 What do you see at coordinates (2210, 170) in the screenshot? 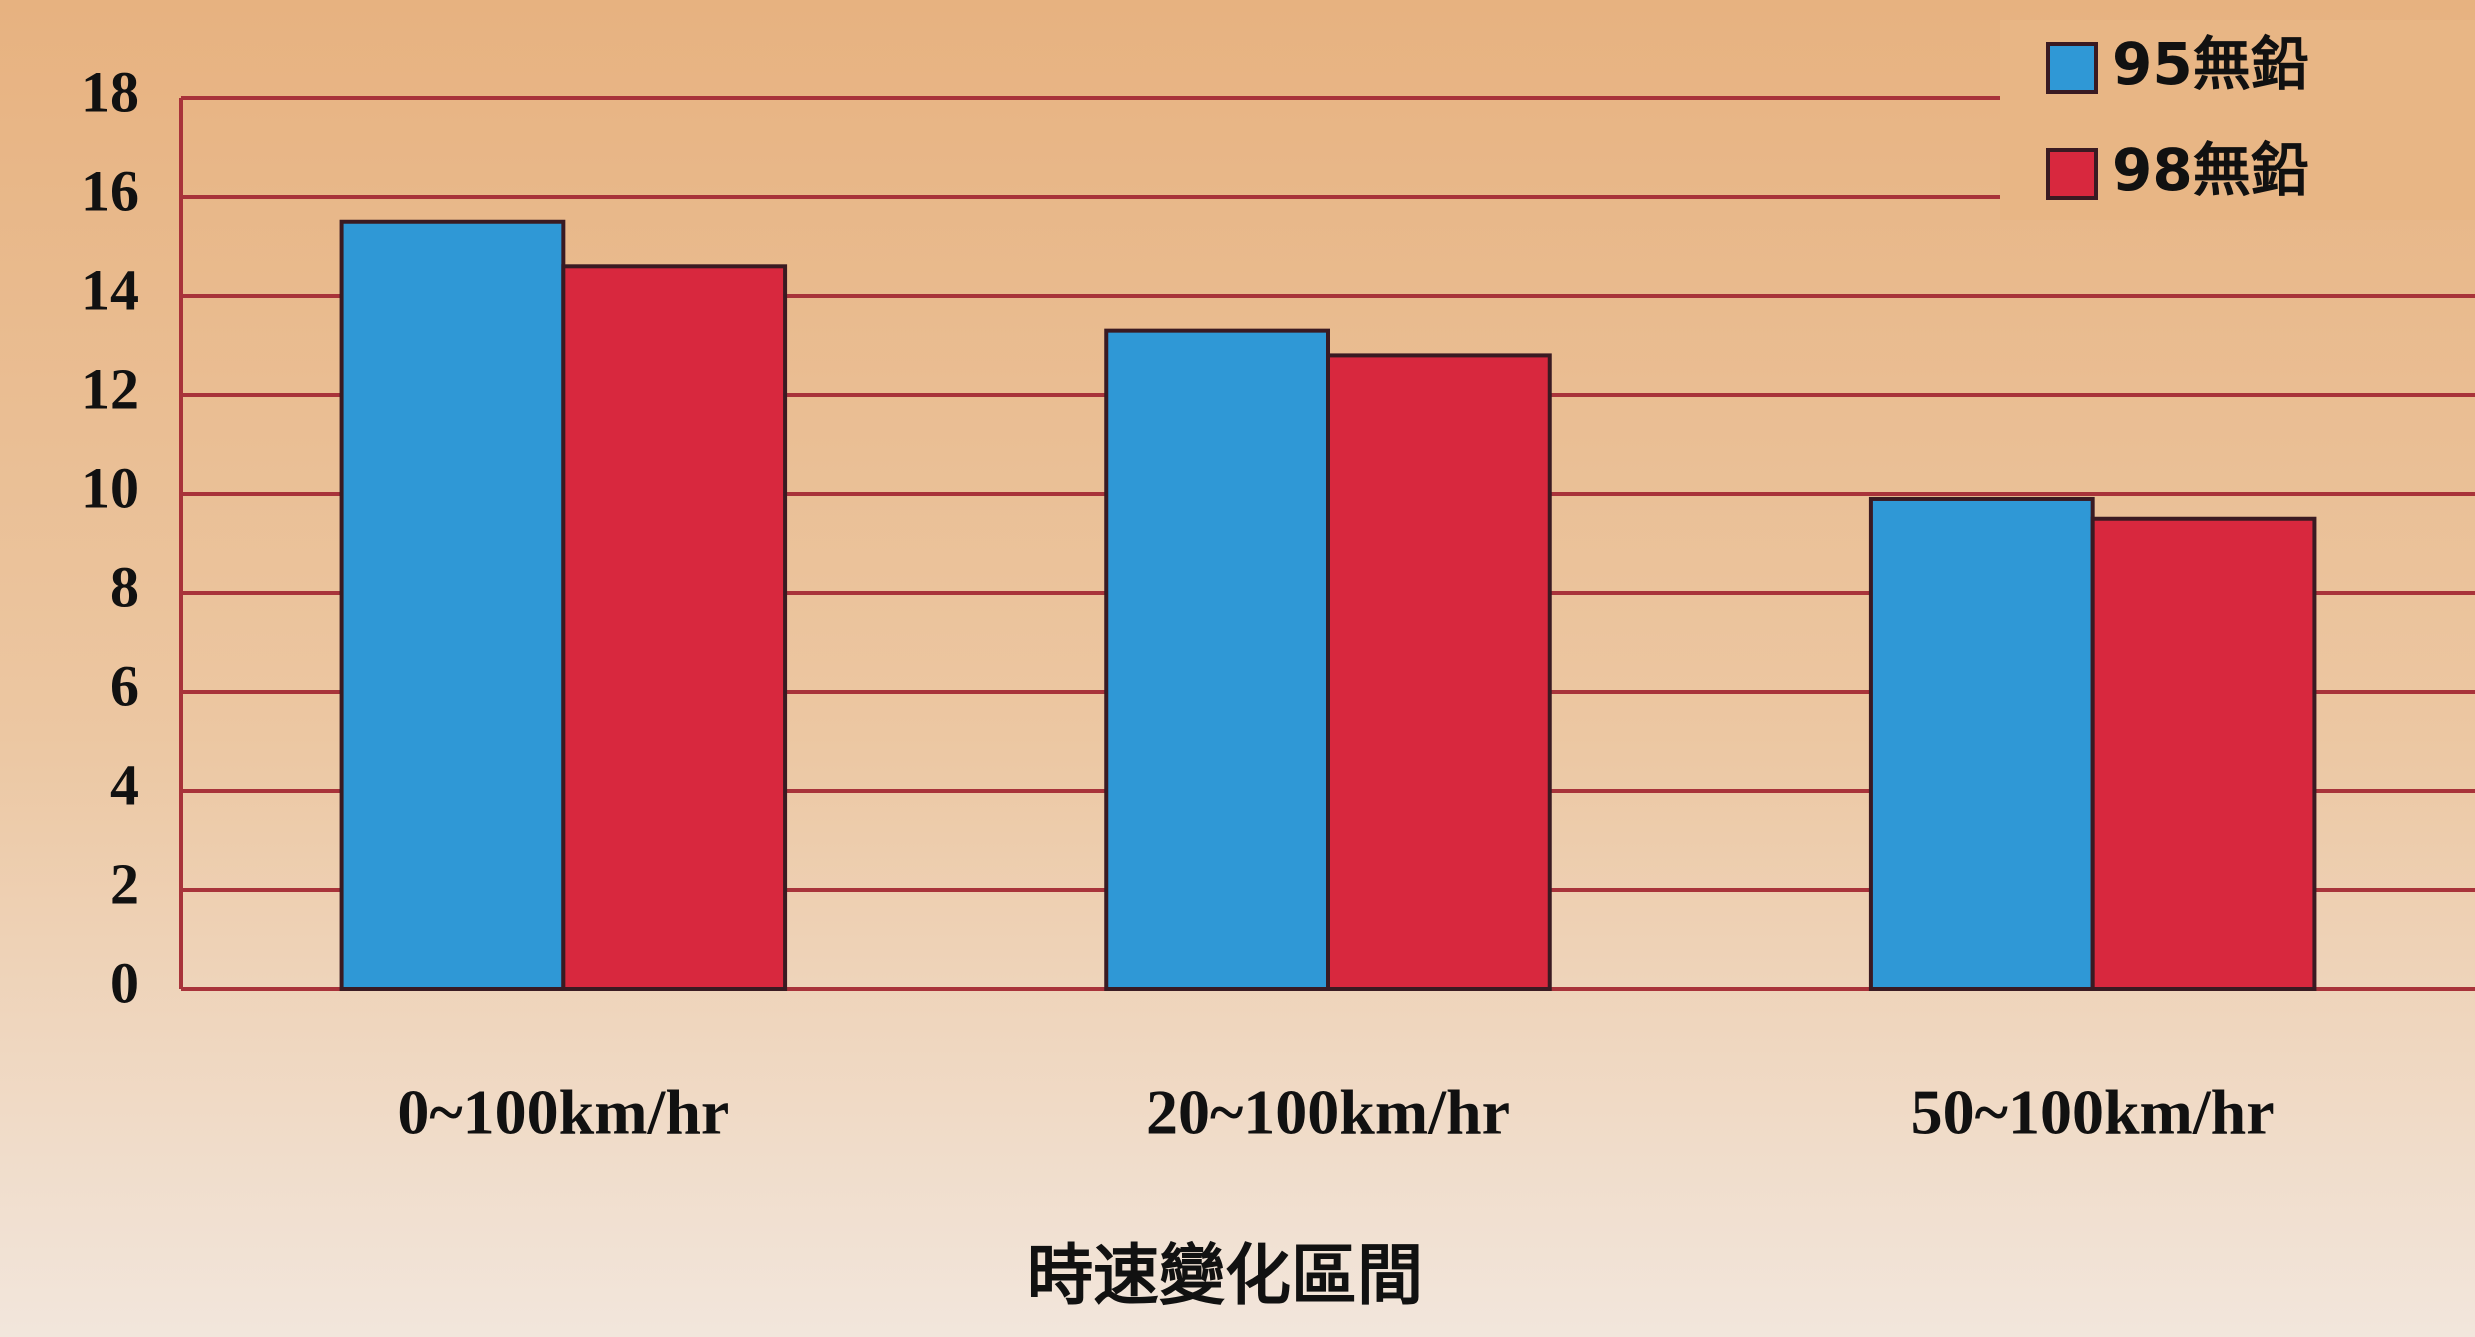
I see `legend-label: 98無鉛` at bounding box center [2210, 170].